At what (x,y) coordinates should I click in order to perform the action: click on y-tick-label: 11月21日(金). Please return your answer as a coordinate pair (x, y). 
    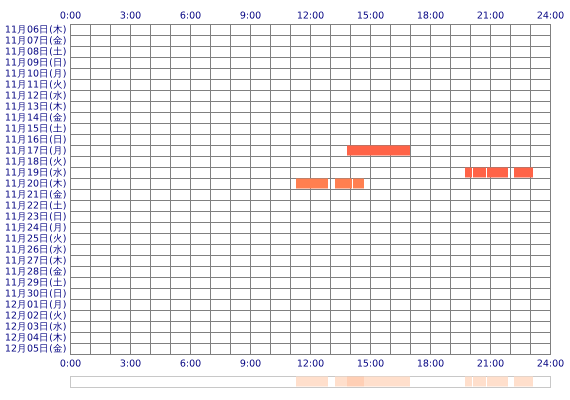
    Looking at the image, I should click on (35, 194).